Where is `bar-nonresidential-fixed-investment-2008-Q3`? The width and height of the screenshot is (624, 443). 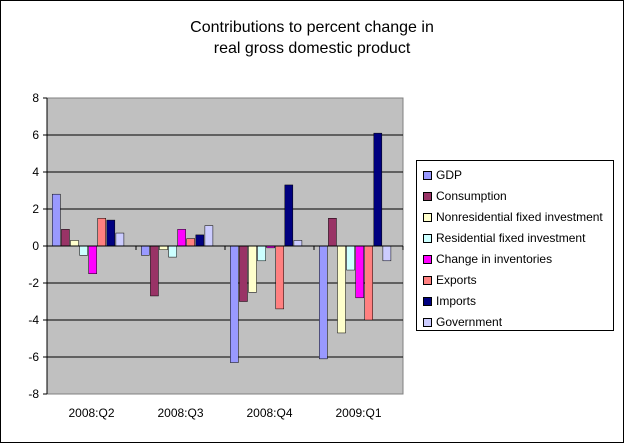 bar-nonresidential-fixed-investment-2008-Q3 is located at coordinates (163, 247).